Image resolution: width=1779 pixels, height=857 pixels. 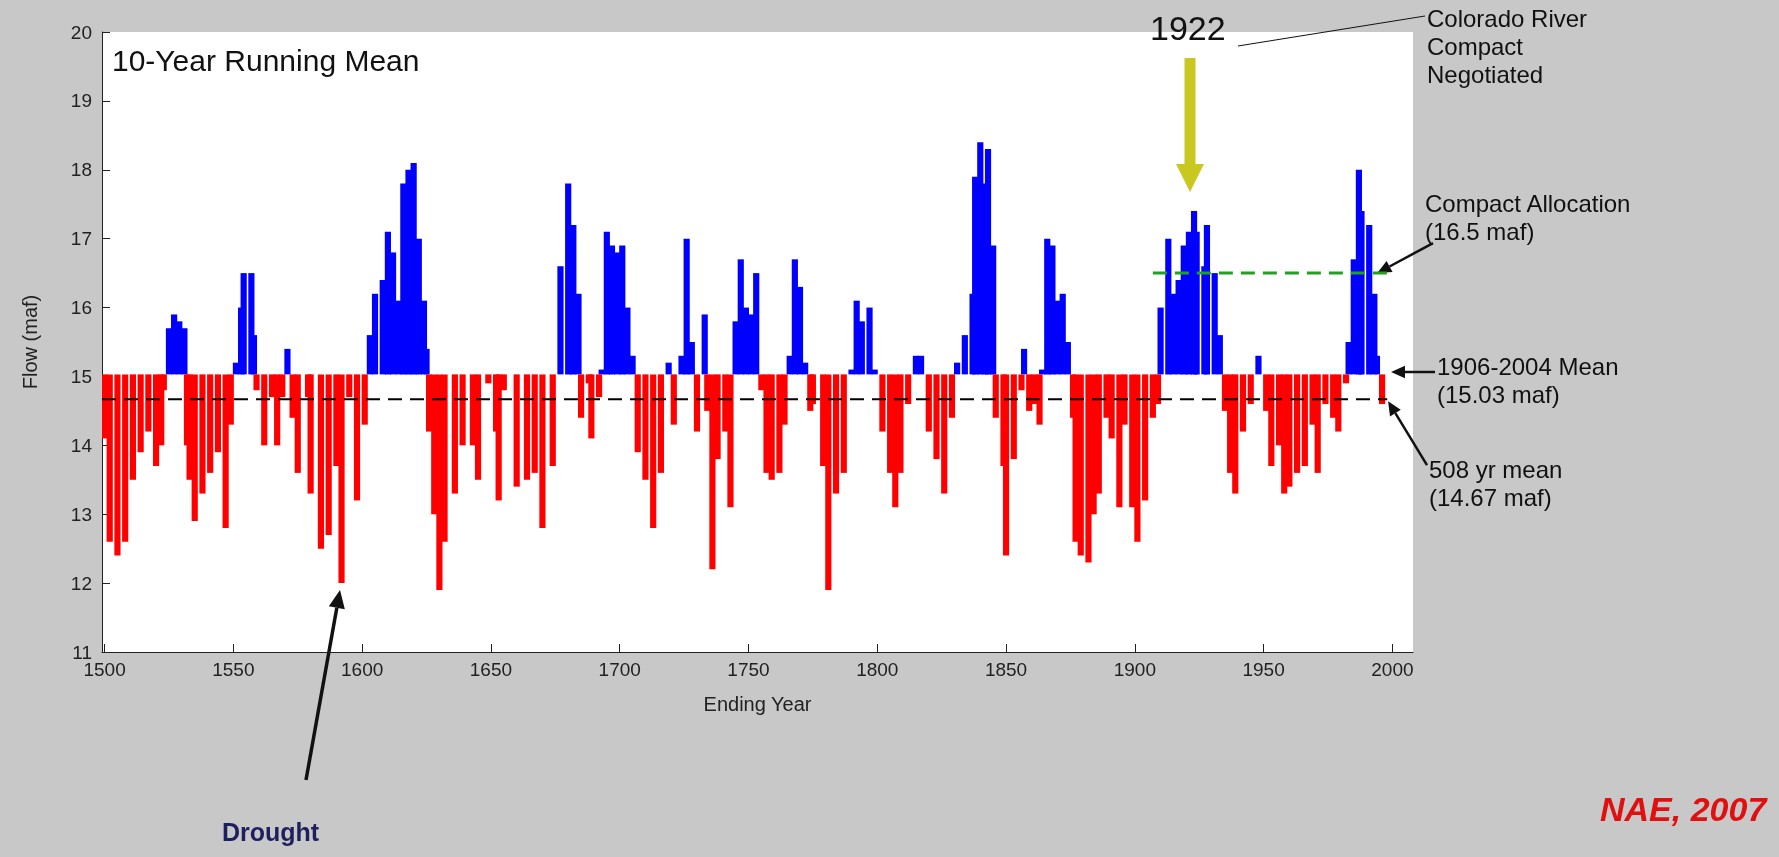 I want to click on text: NAE, 2007, so click(x=1684, y=809).